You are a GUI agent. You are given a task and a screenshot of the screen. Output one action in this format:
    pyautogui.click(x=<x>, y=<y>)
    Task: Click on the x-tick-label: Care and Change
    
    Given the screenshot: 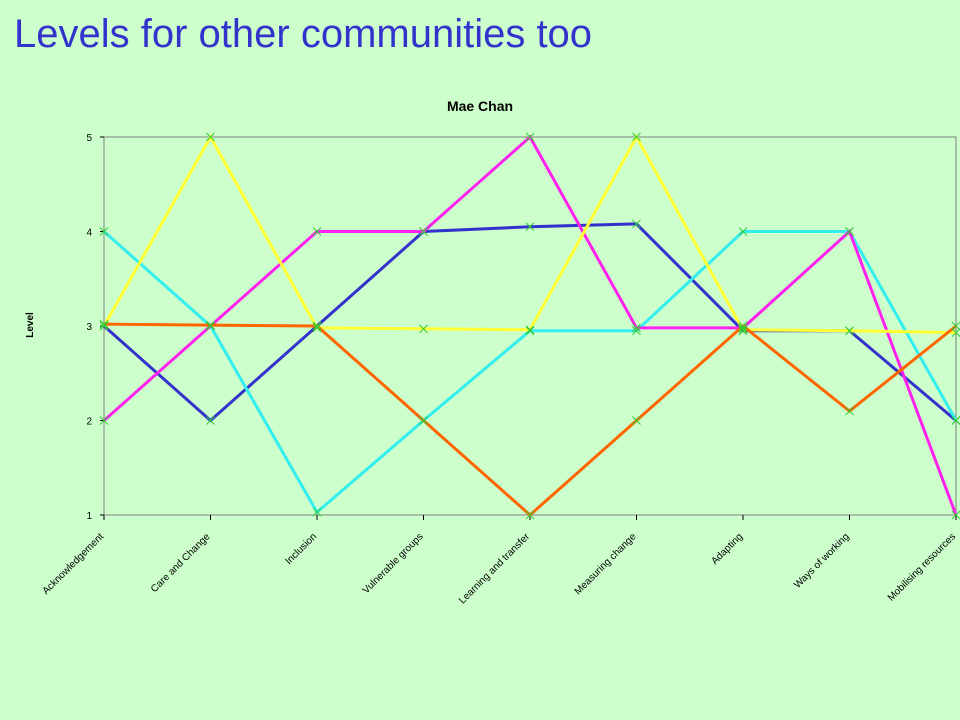 What is the action you would take?
    pyautogui.click(x=181, y=563)
    